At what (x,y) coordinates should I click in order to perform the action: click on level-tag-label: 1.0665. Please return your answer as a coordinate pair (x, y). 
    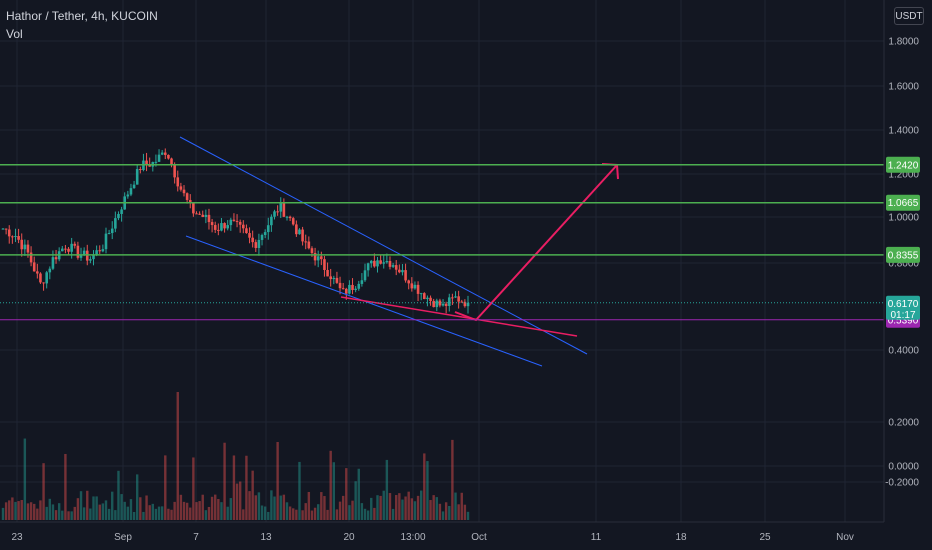
    Looking at the image, I should click on (903, 203).